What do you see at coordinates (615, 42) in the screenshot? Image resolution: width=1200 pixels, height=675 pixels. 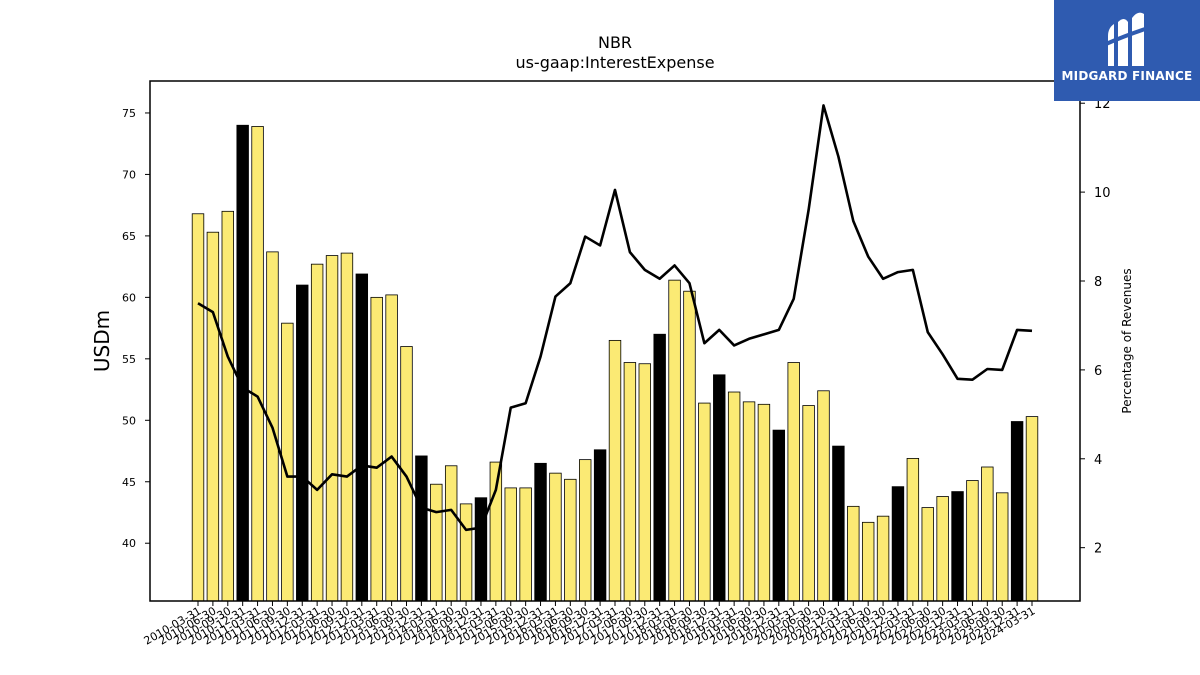 I see `chart-title: NBR` at bounding box center [615, 42].